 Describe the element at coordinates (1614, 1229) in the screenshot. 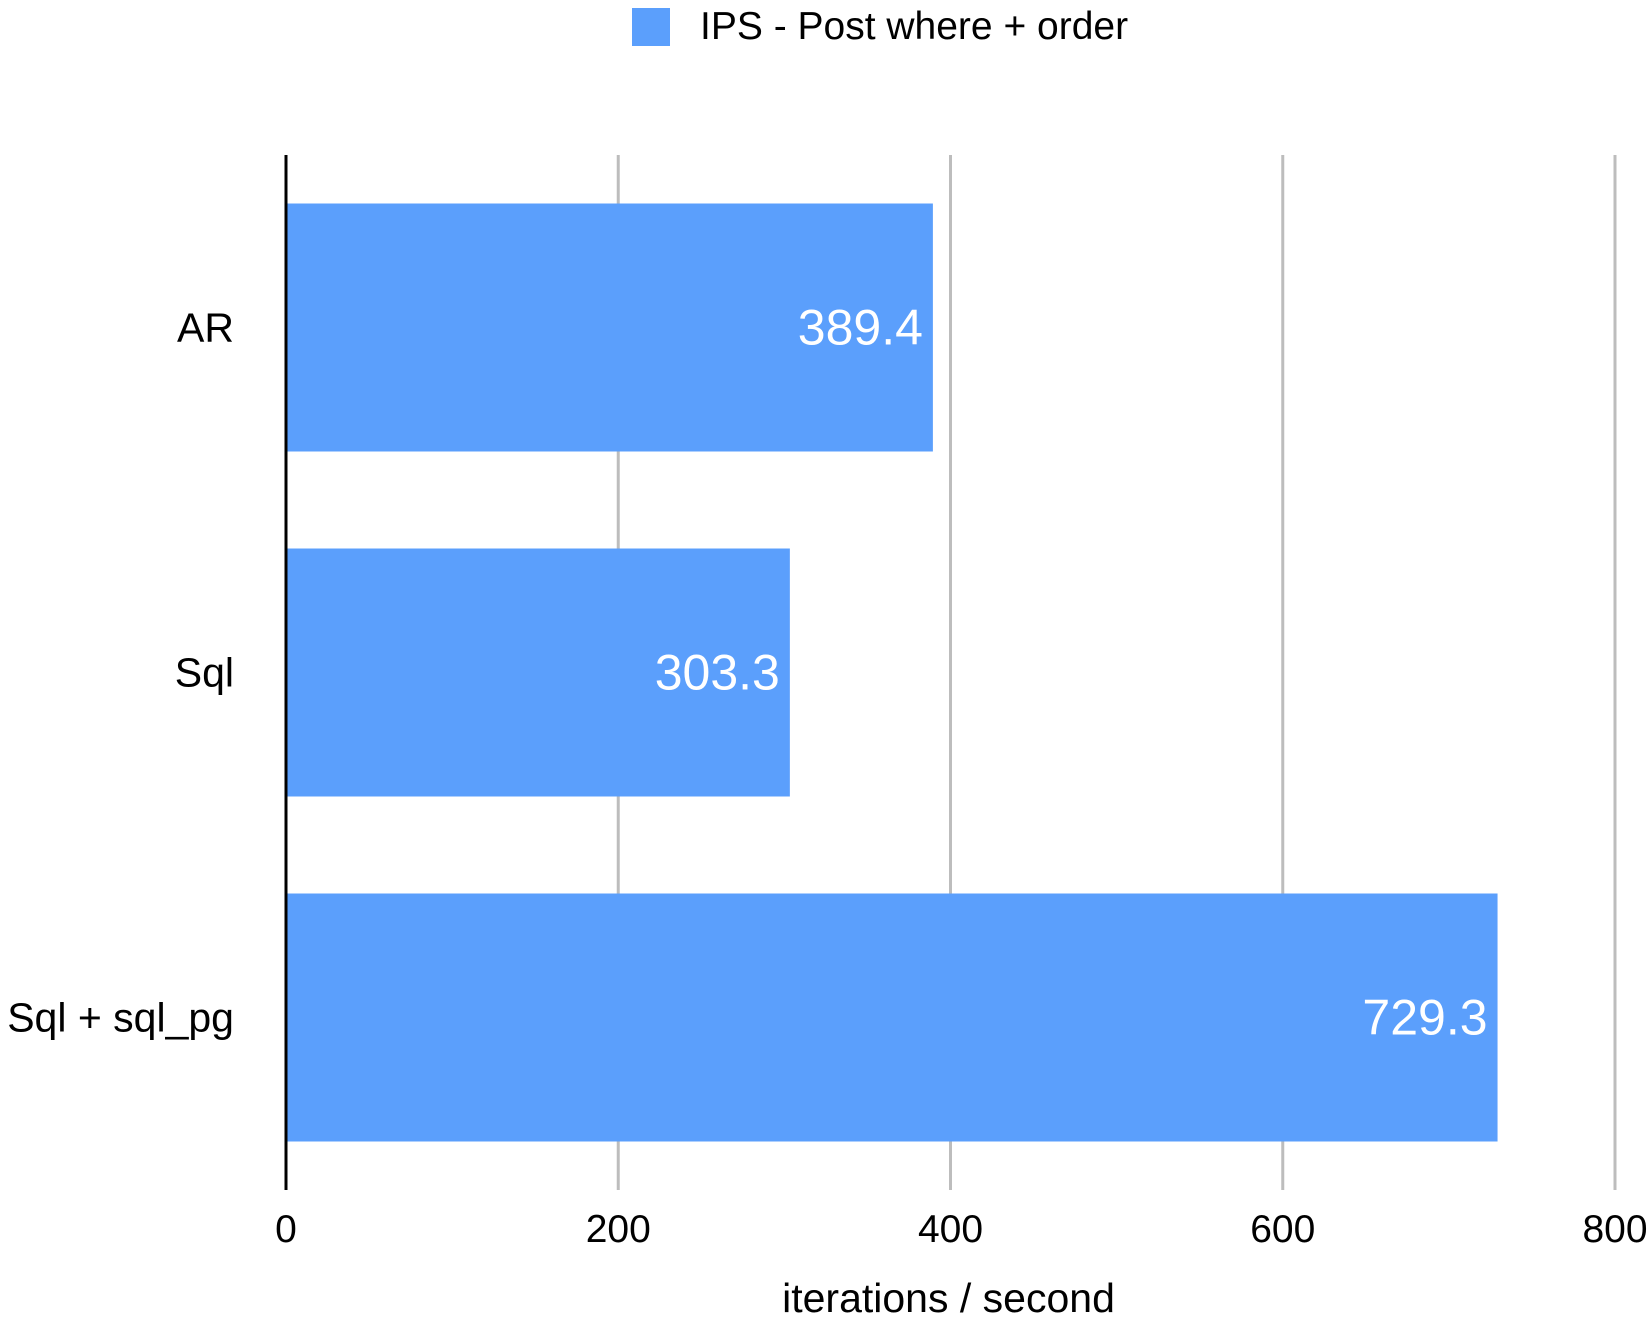

I see `x-tick-label: 800` at that location.